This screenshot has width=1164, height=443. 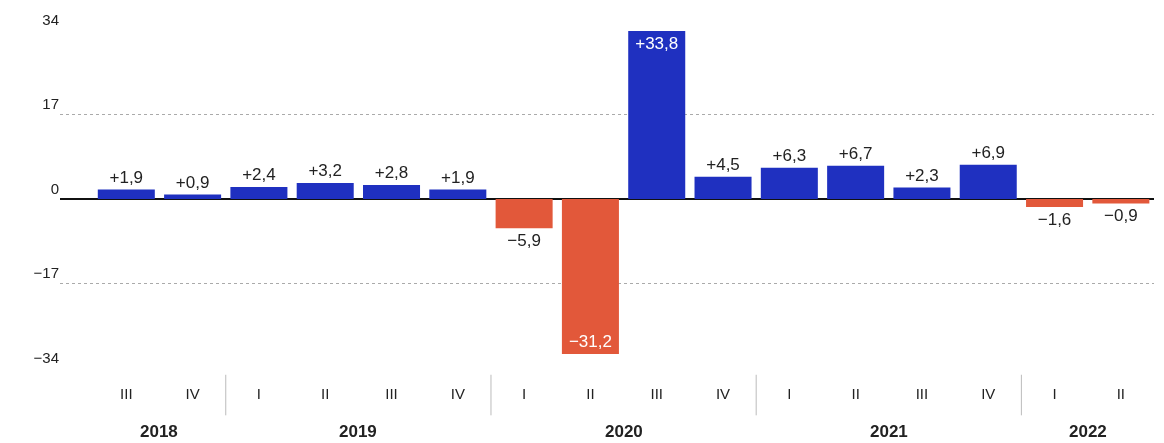 What do you see at coordinates (1088, 431) in the screenshot?
I see `text: 2022` at bounding box center [1088, 431].